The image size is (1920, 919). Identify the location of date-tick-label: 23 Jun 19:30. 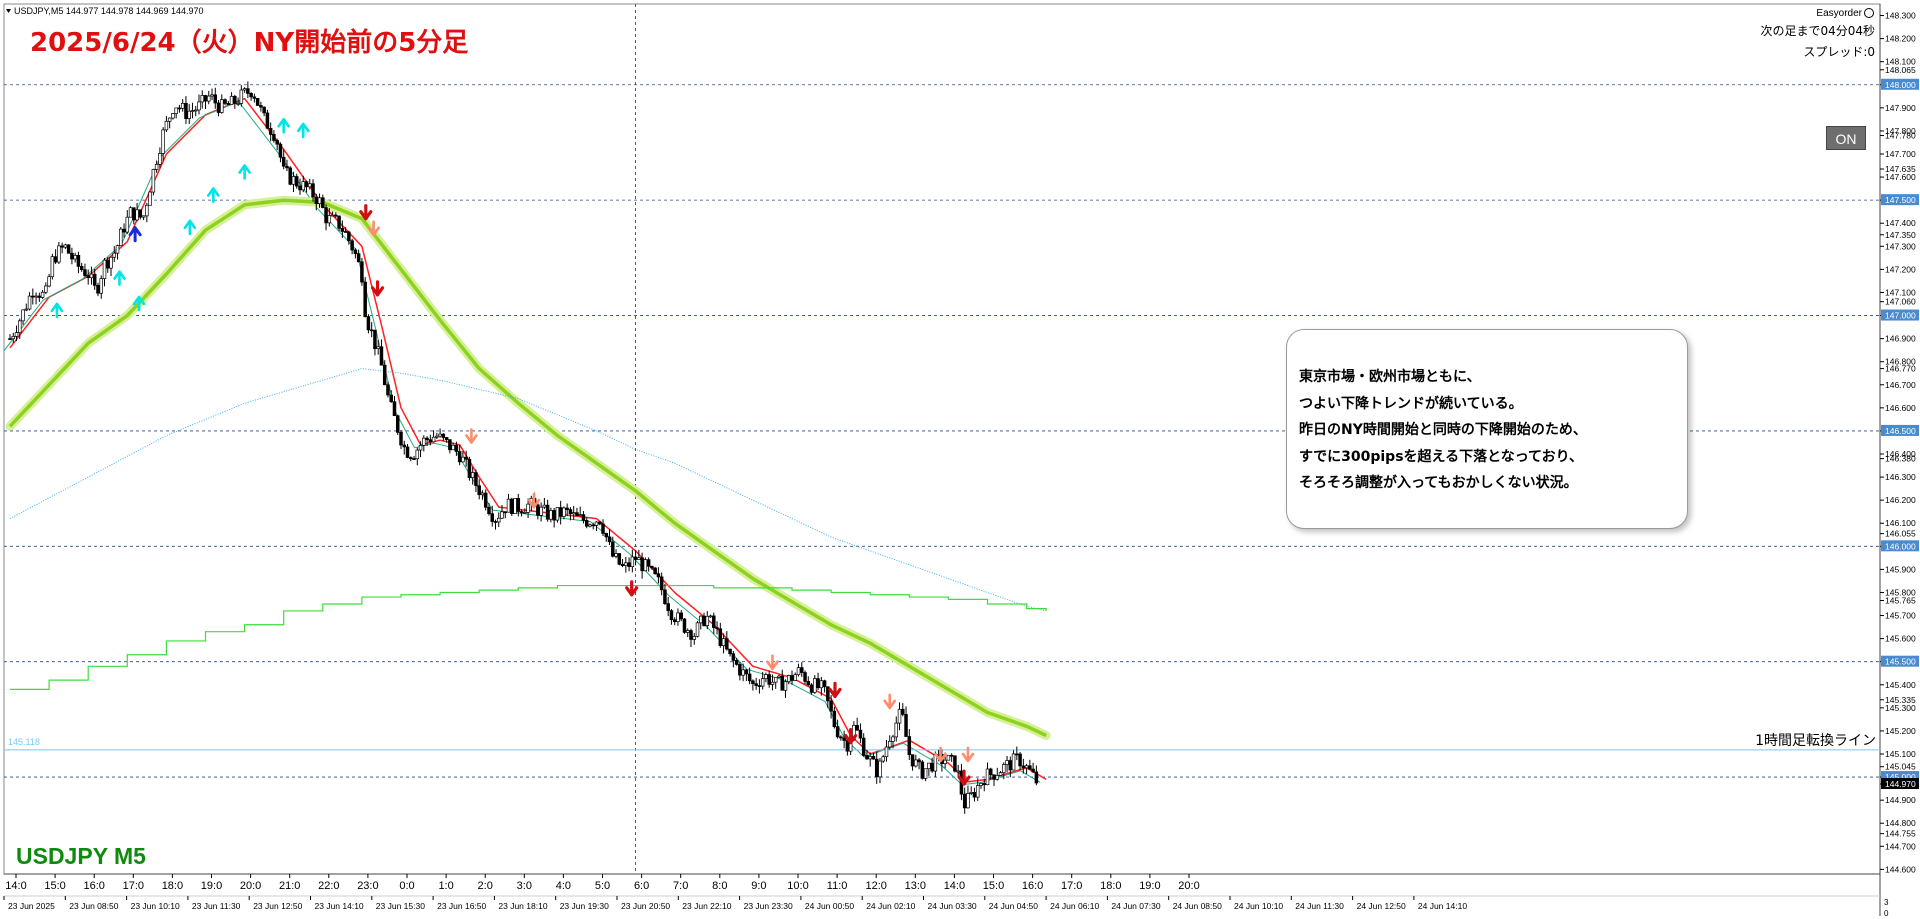
(584, 906).